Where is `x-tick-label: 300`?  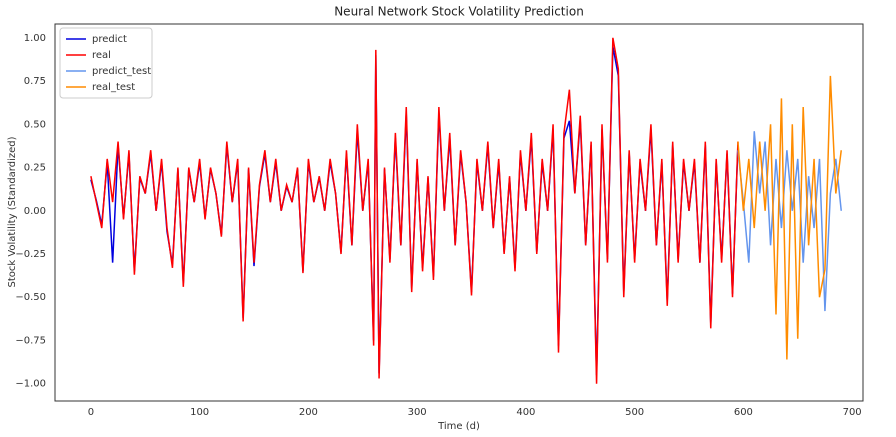 x-tick-label: 300 is located at coordinates (417, 412).